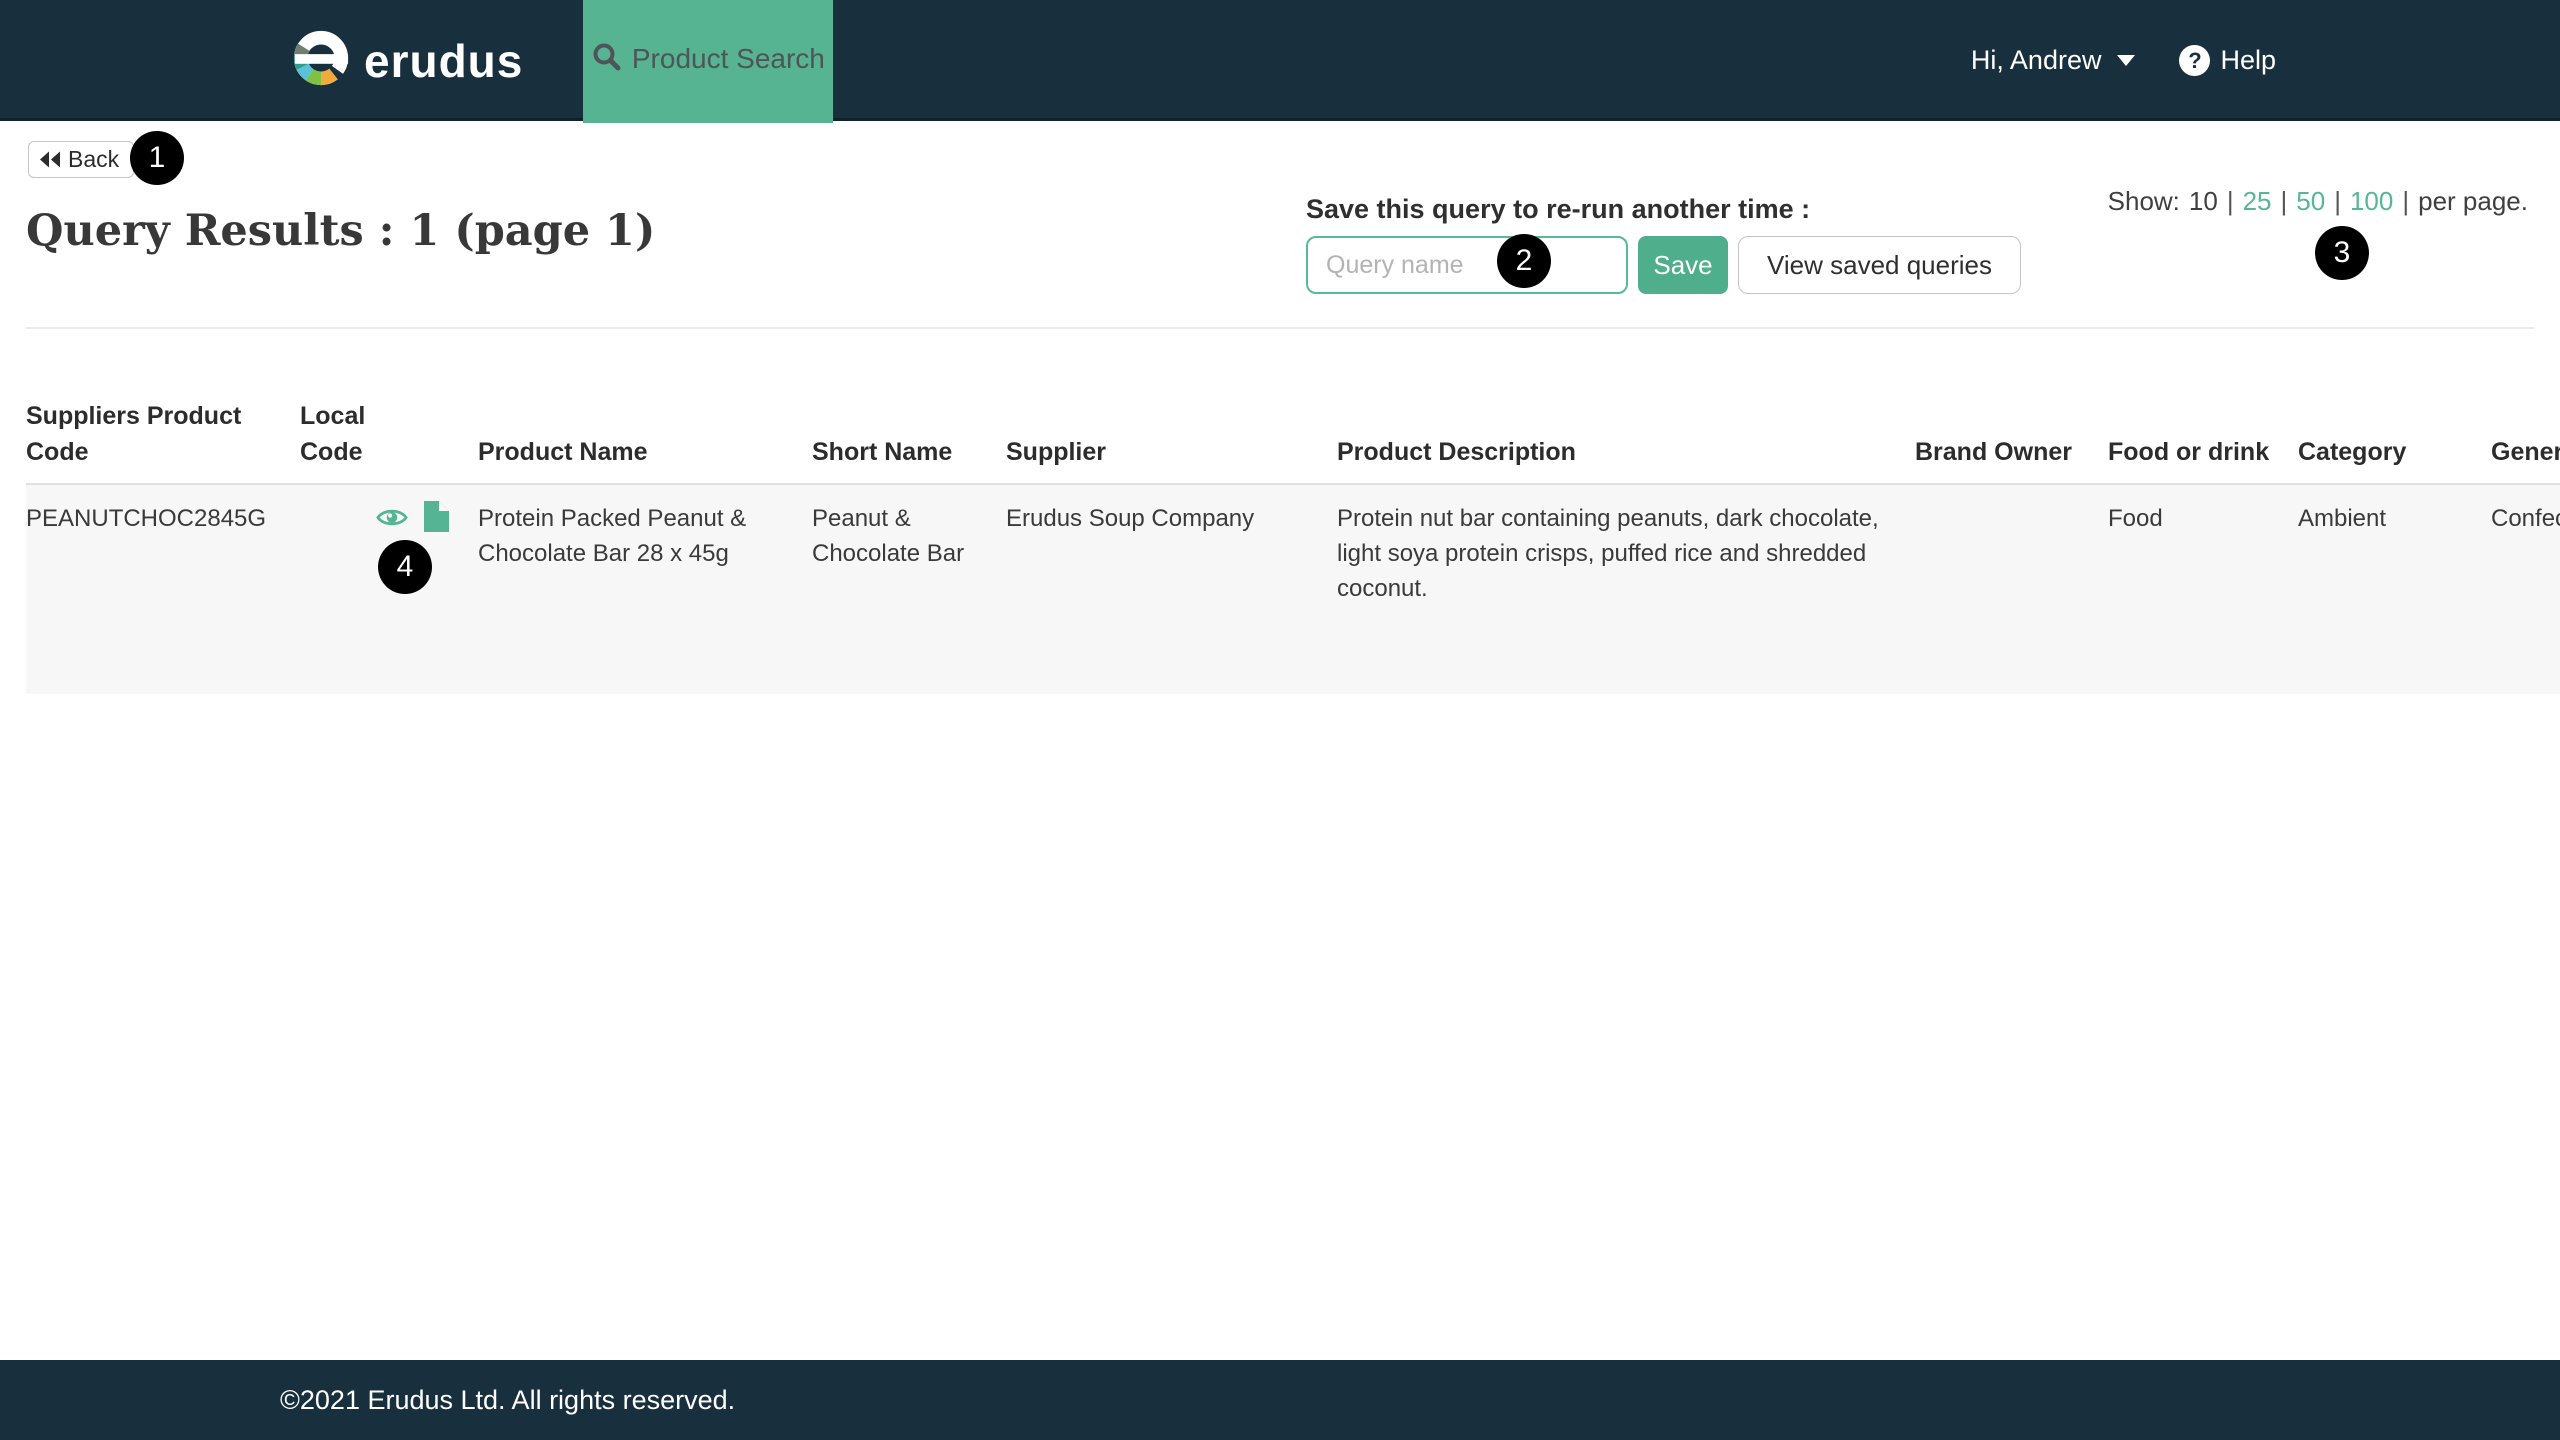  What do you see at coordinates (1467, 265) in the screenshot?
I see `query-name-input` at bounding box center [1467, 265].